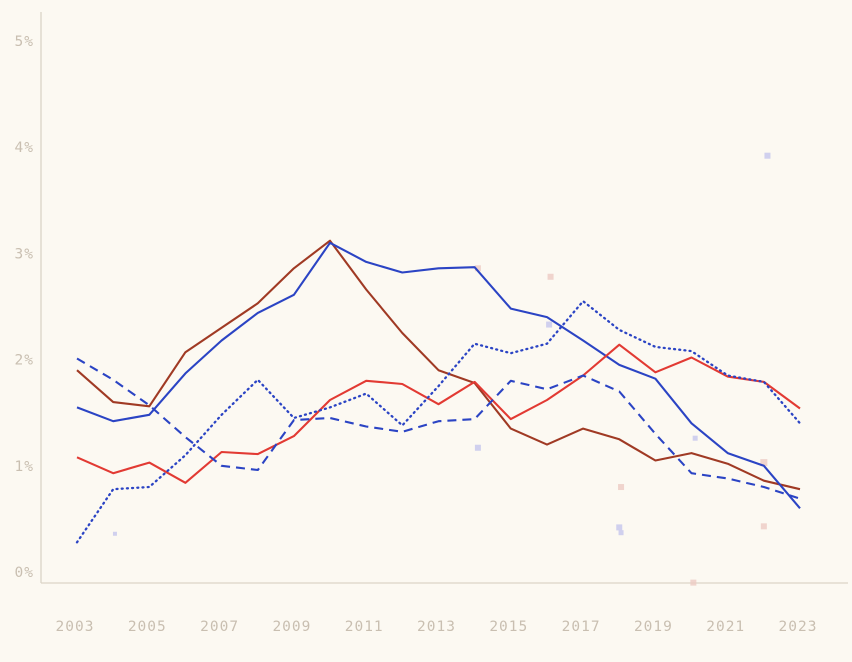  What do you see at coordinates (653, 627) in the screenshot?
I see `x-tick-label: 2019` at bounding box center [653, 627].